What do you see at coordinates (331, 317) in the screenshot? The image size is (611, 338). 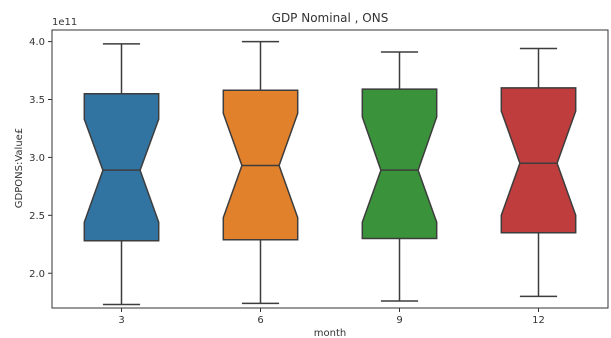 I see `x-axis-ticks: 3 6 9 12` at bounding box center [331, 317].